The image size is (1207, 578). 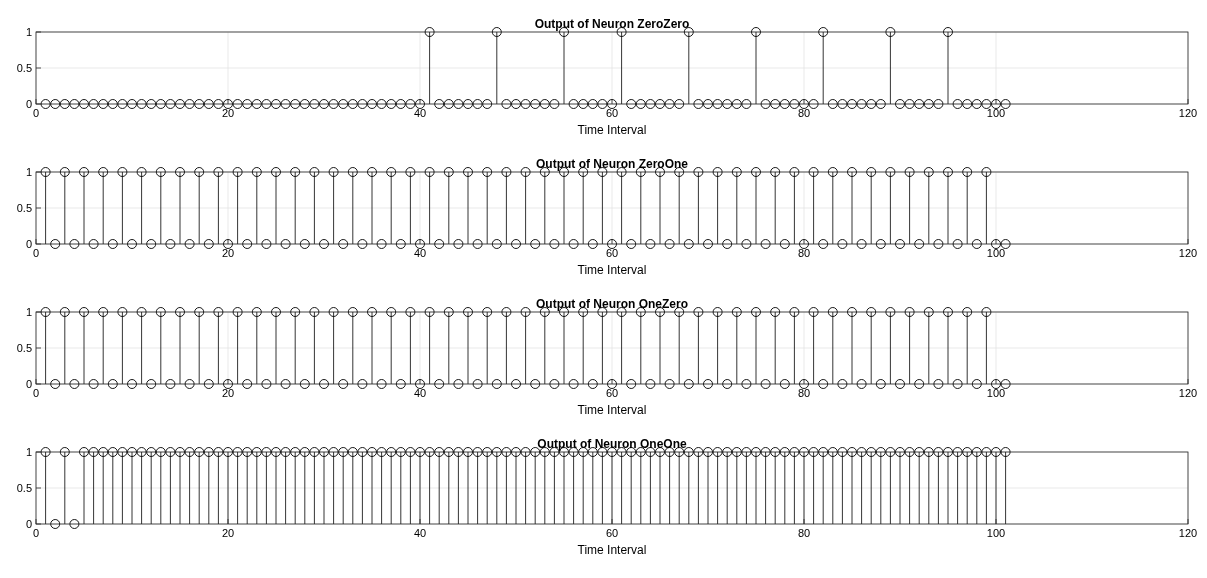 I want to click on chart-title: Output of Neuron ZeroZero, so click(x=612, y=24).